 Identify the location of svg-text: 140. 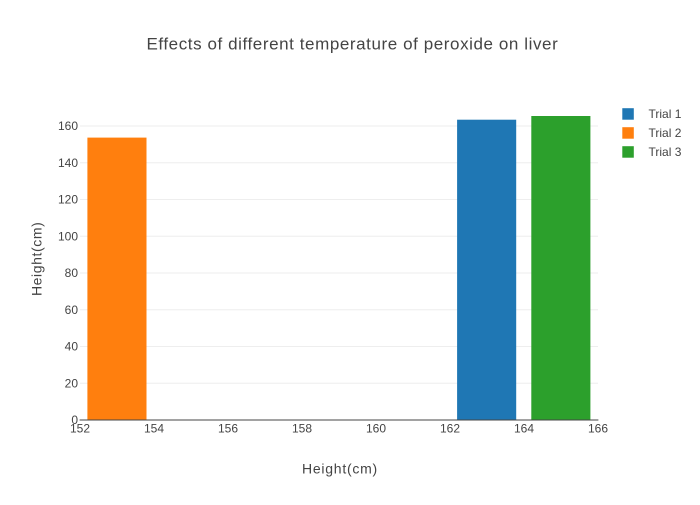
(68, 163).